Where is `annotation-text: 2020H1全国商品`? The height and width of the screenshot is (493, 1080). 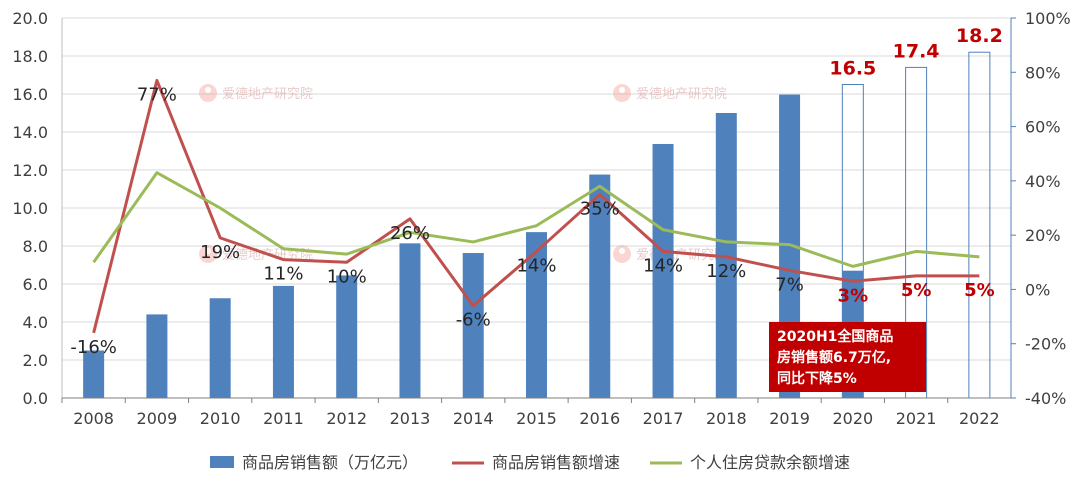
annotation-text: 2020H1全国商品 is located at coordinates (835, 336).